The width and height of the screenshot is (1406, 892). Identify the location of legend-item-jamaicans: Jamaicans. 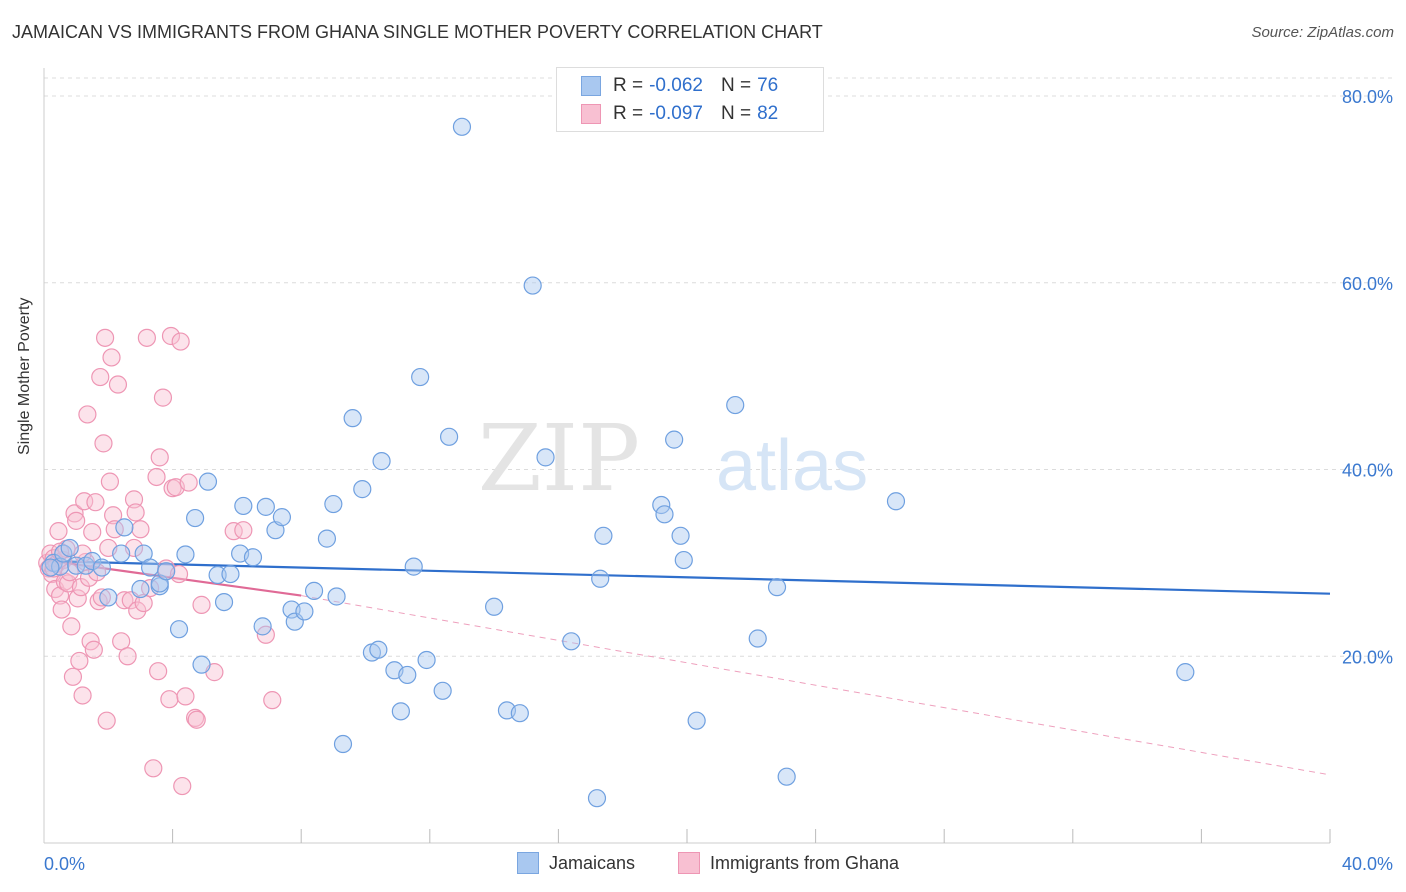
(576, 863).